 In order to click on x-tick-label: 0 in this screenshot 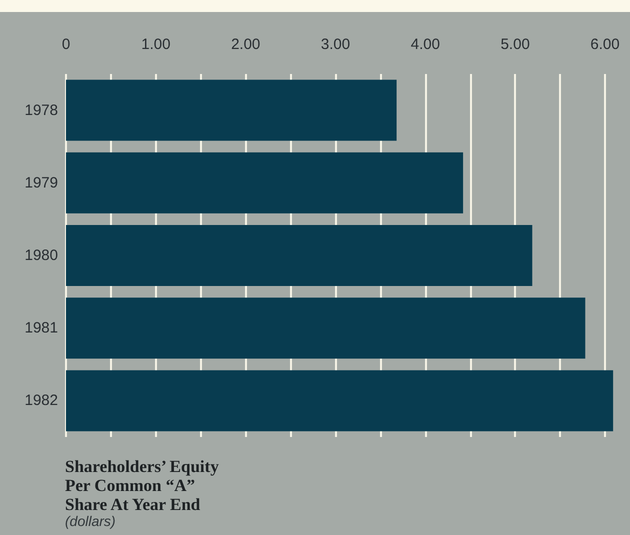, I will do `click(66, 44)`.